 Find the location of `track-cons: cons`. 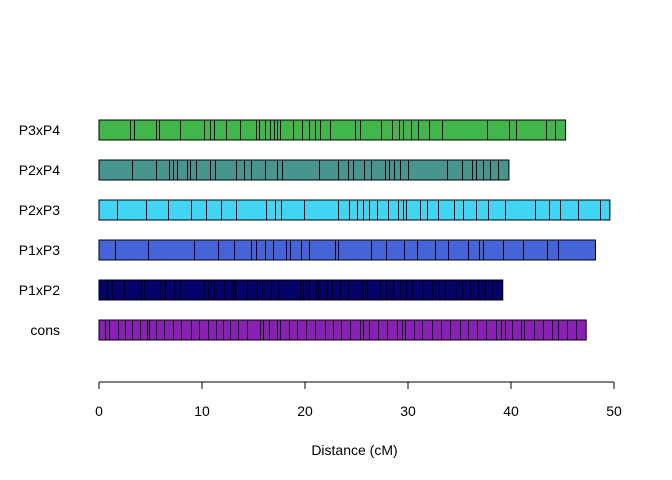

track-cons: cons is located at coordinates (308, 330).